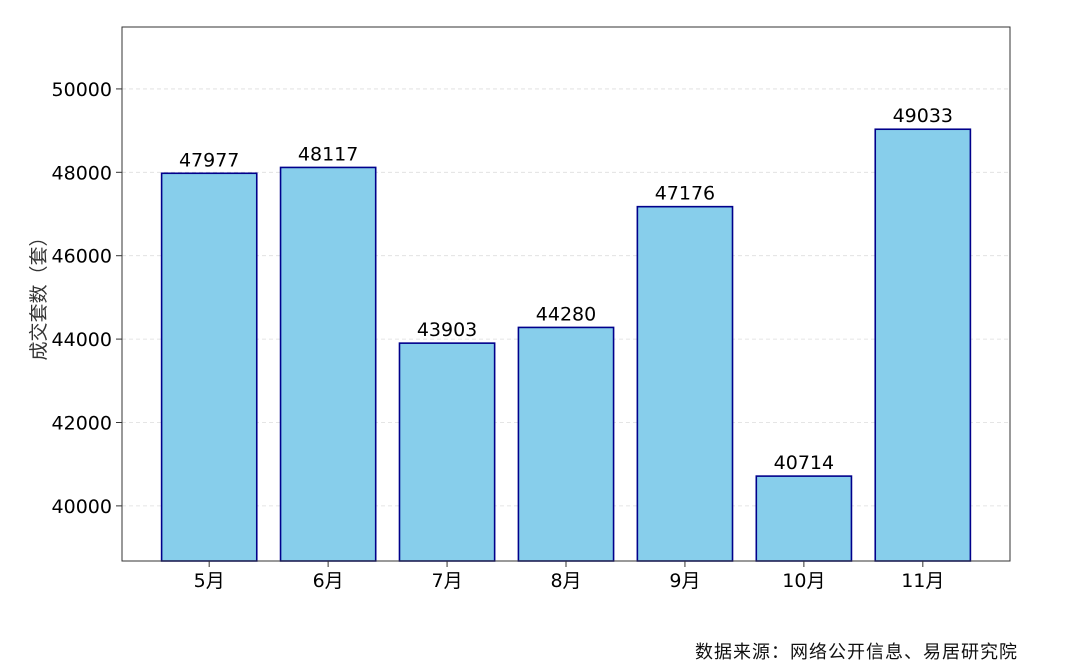 This screenshot has width=1066, height=670. Describe the element at coordinates (685, 194) in the screenshot. I see `data-label: 47176` at that location.